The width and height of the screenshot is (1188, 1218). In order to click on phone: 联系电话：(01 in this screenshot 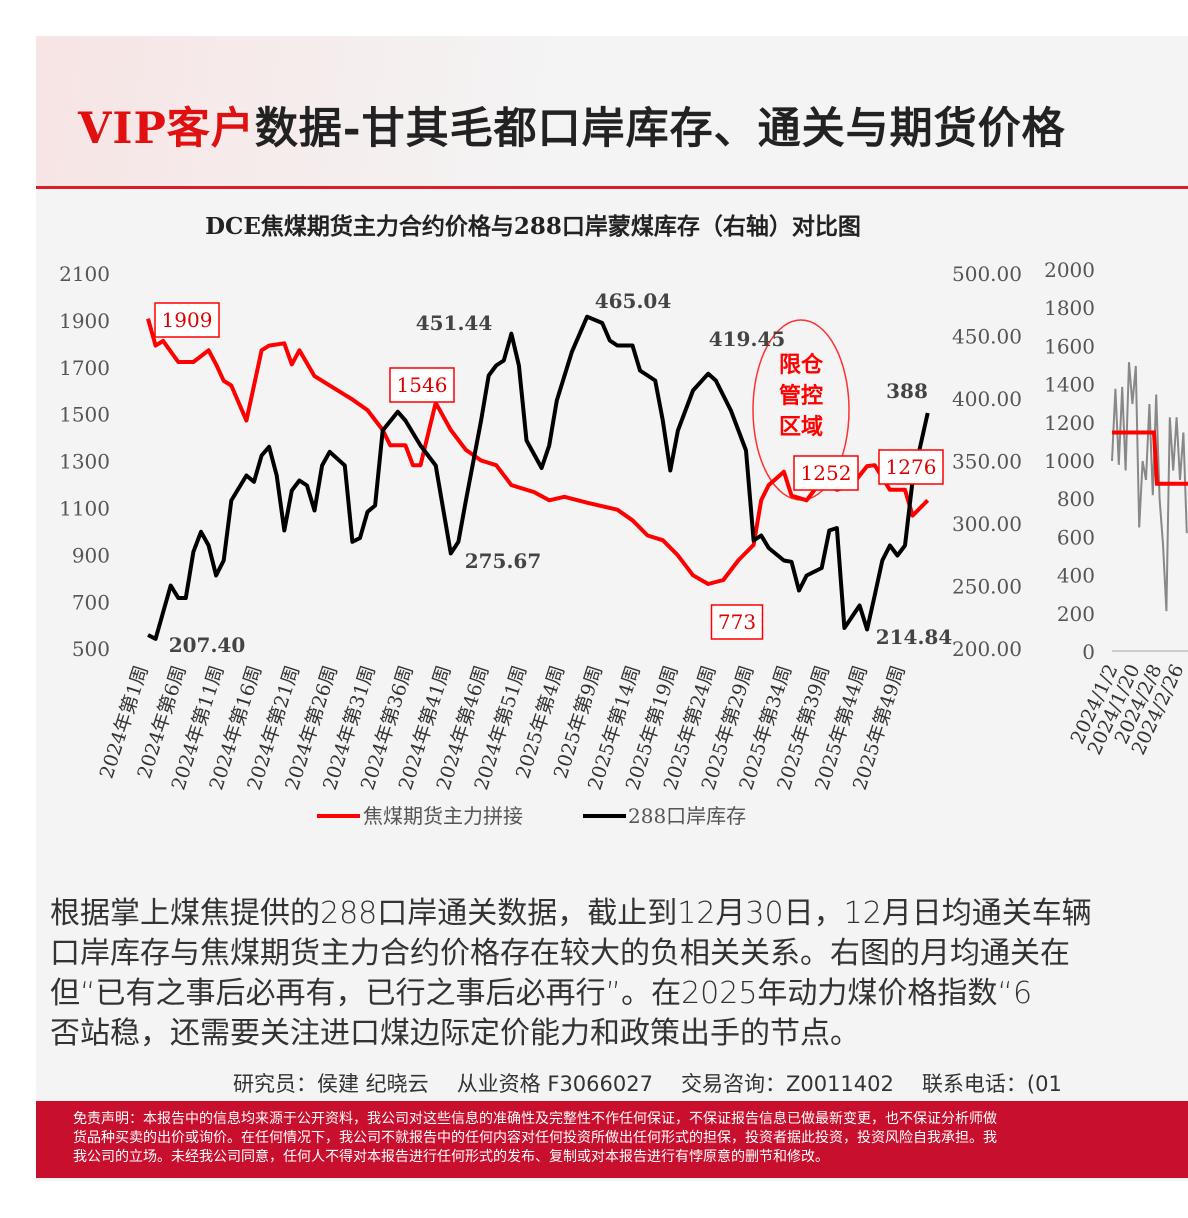, I will do `click(991, 1084)`.